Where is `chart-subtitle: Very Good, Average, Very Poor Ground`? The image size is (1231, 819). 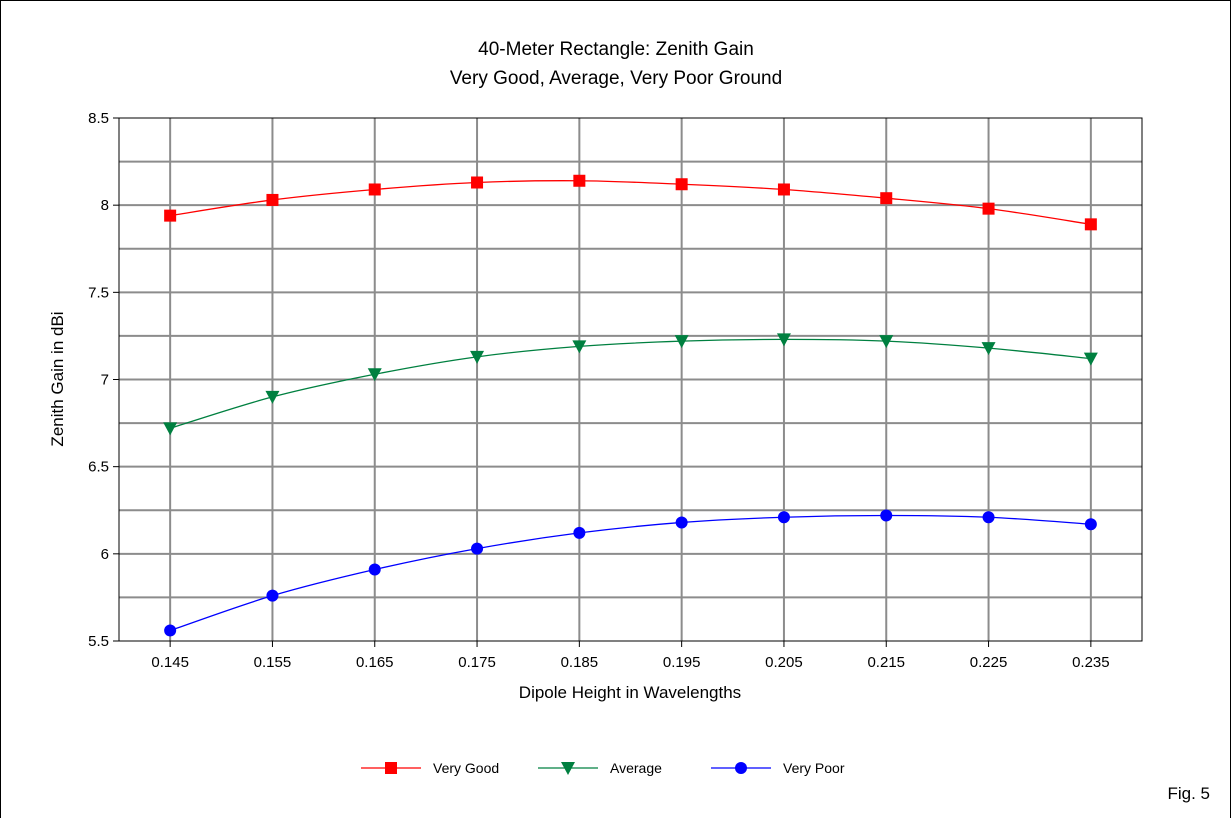
chart-subtitle: Very Good, Average, Very Poor Ground is located at coordinates (616, 78).